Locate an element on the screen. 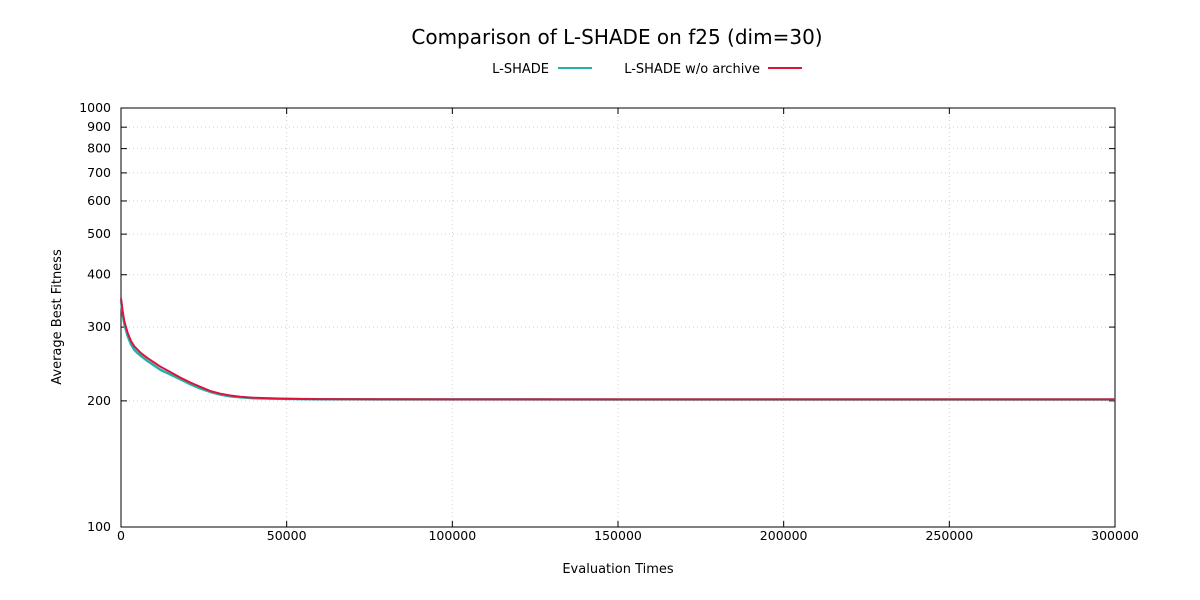  series-lines is located at coordinates (617, 349).